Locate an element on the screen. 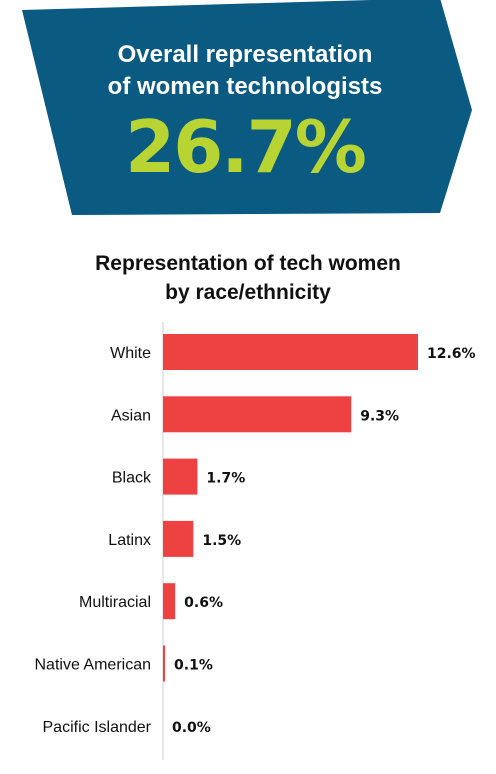 The height and width of the screenshot is (774, 496). category-label: Pacific Islander is located at coordinates (97, 727).